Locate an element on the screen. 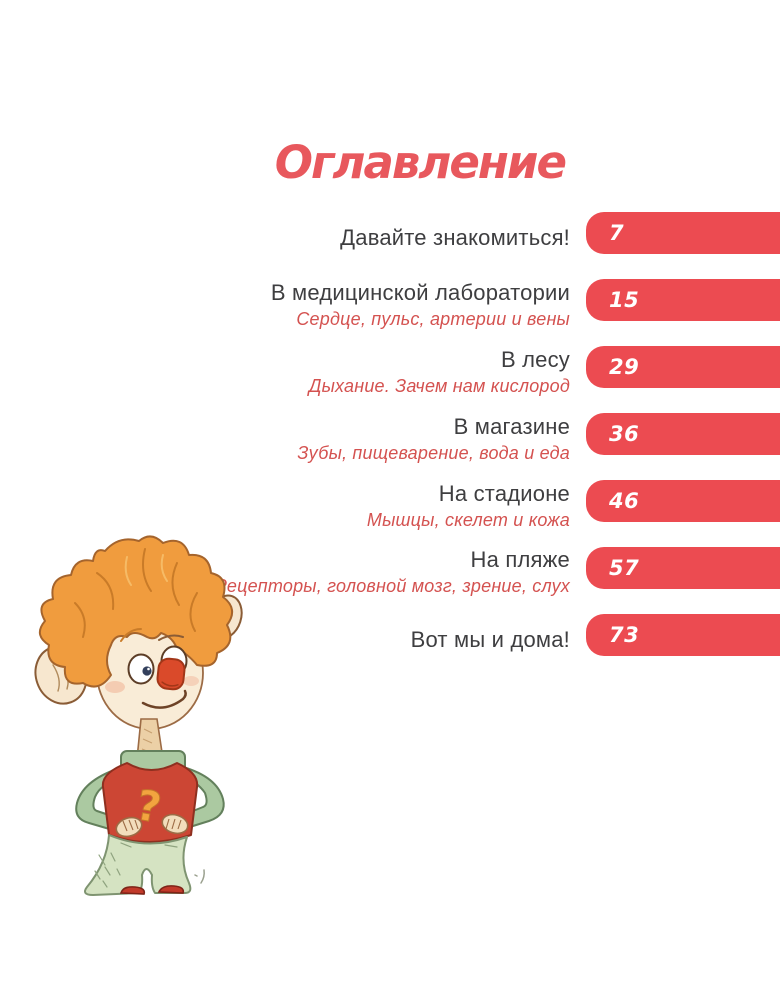  toc-page-number: 46 is located at coordinates (624, 501).